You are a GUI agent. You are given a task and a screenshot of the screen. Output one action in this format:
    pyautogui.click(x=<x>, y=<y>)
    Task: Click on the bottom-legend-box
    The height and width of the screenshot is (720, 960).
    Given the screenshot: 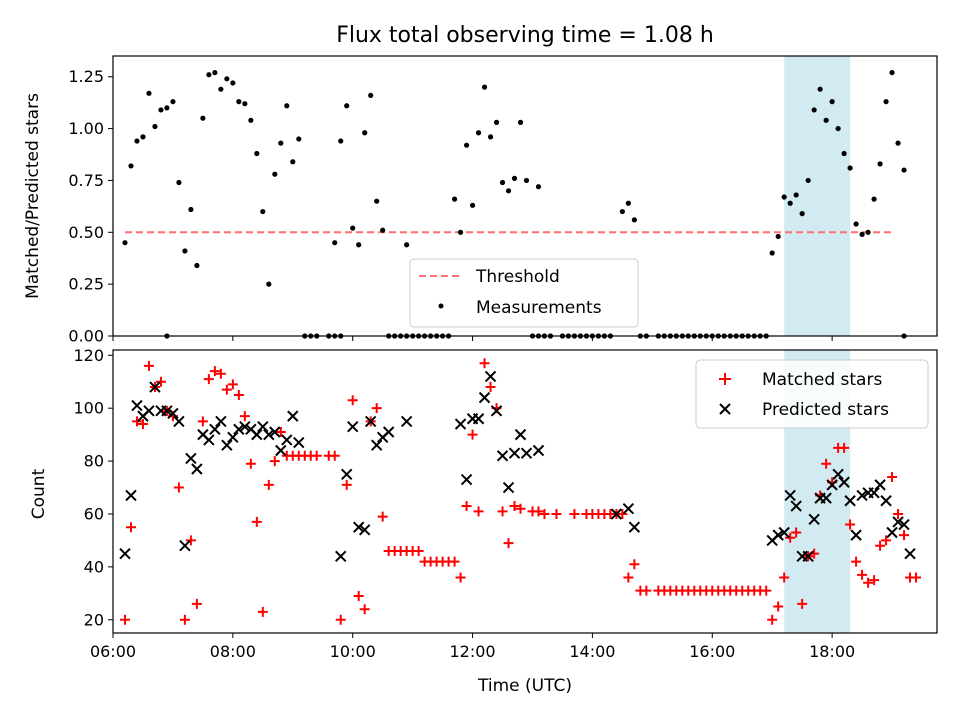 What is the action you would take?
    pyautogui.click(x=812, y=394)
    